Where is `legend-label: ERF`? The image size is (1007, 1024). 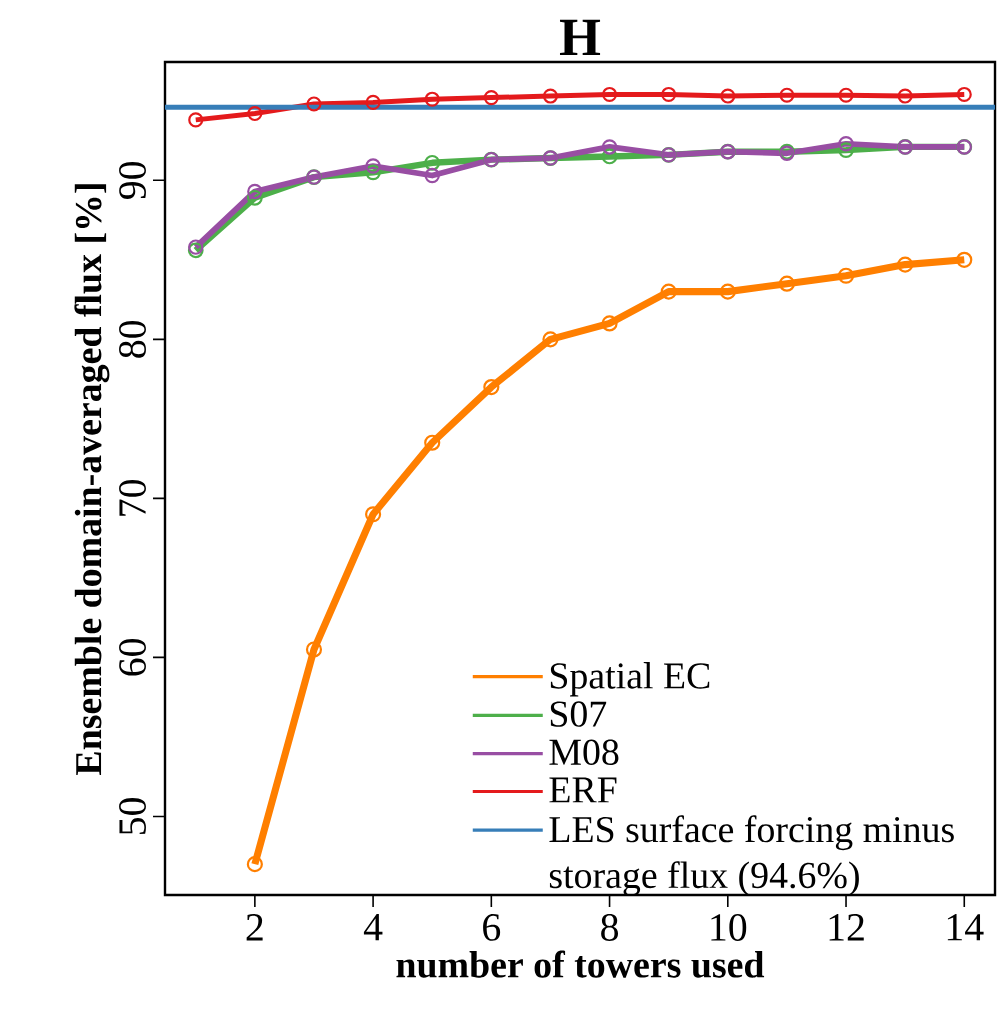
legend-label: ERF is located at coordinates (583, 790).